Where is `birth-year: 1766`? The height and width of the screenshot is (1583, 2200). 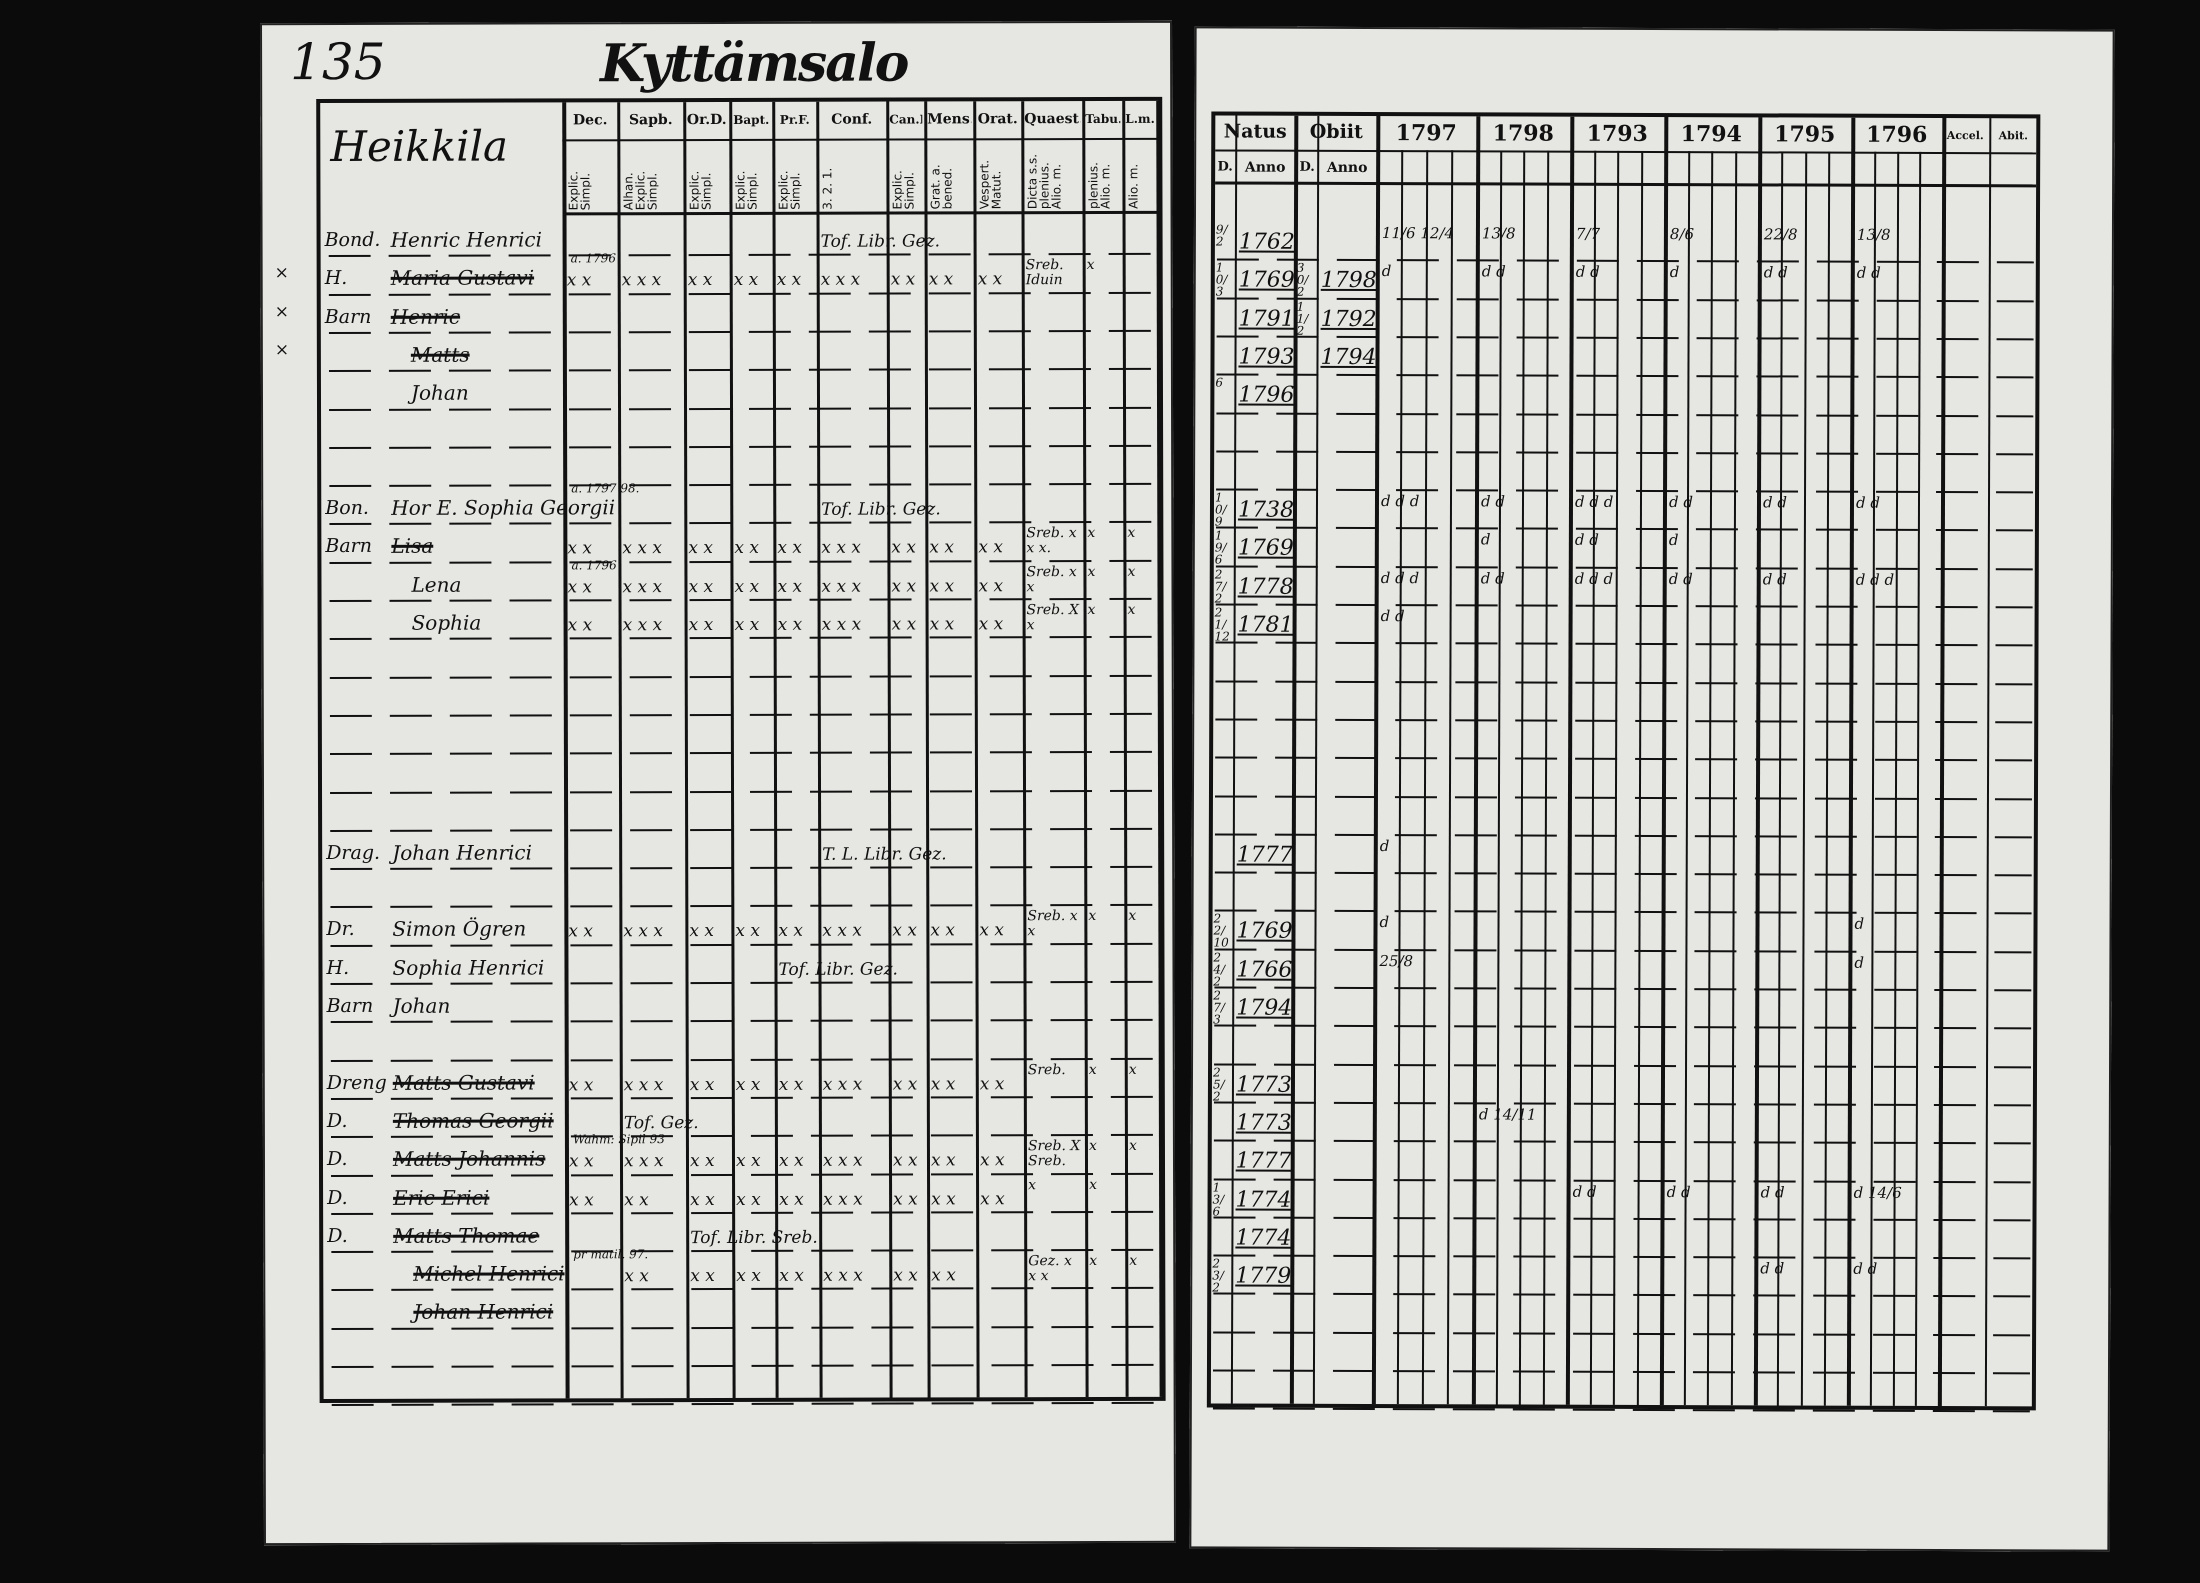 birth-year: 1766 is located at coordinates (1264, 970).